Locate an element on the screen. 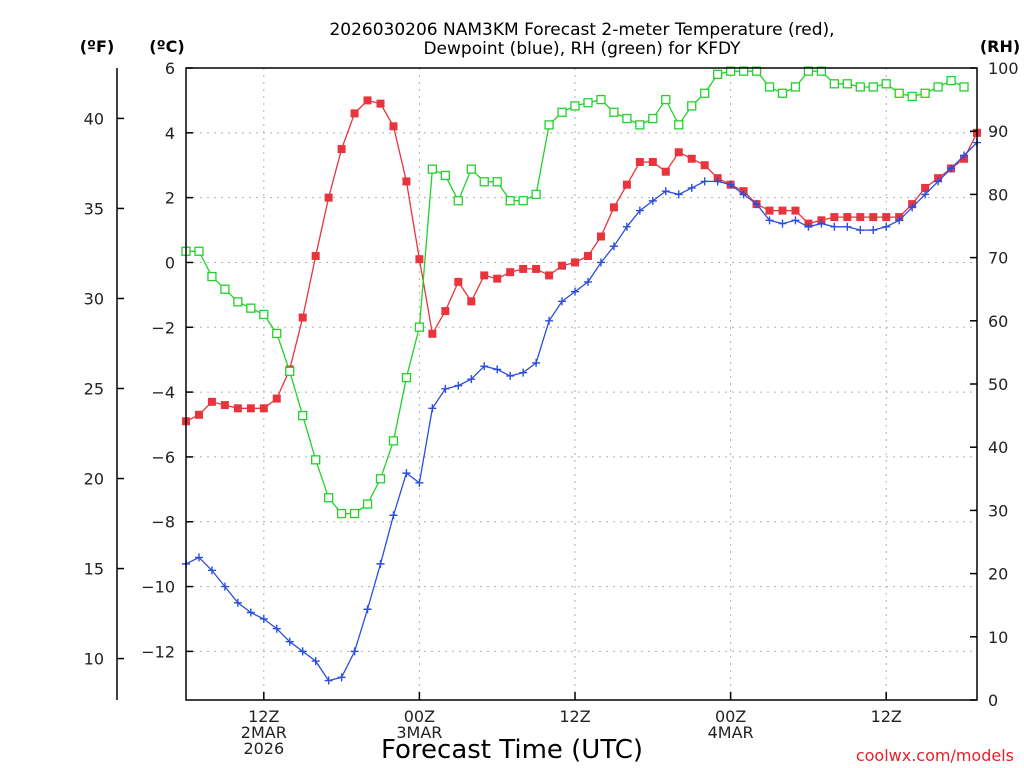 Image resolution: width=1024 pixels, height=768 pixels. chart-title-line-2: Dewpoint (blue), RH (green) for KFDY is located at coordinates (582, 49).